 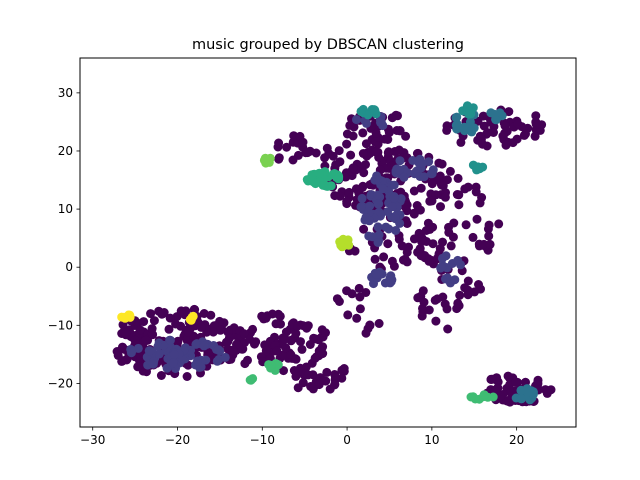 What do you see at coordinates (92, 440) in the screenshot?
I see `x-tick-label: −30` at bounding box center [92, 440].